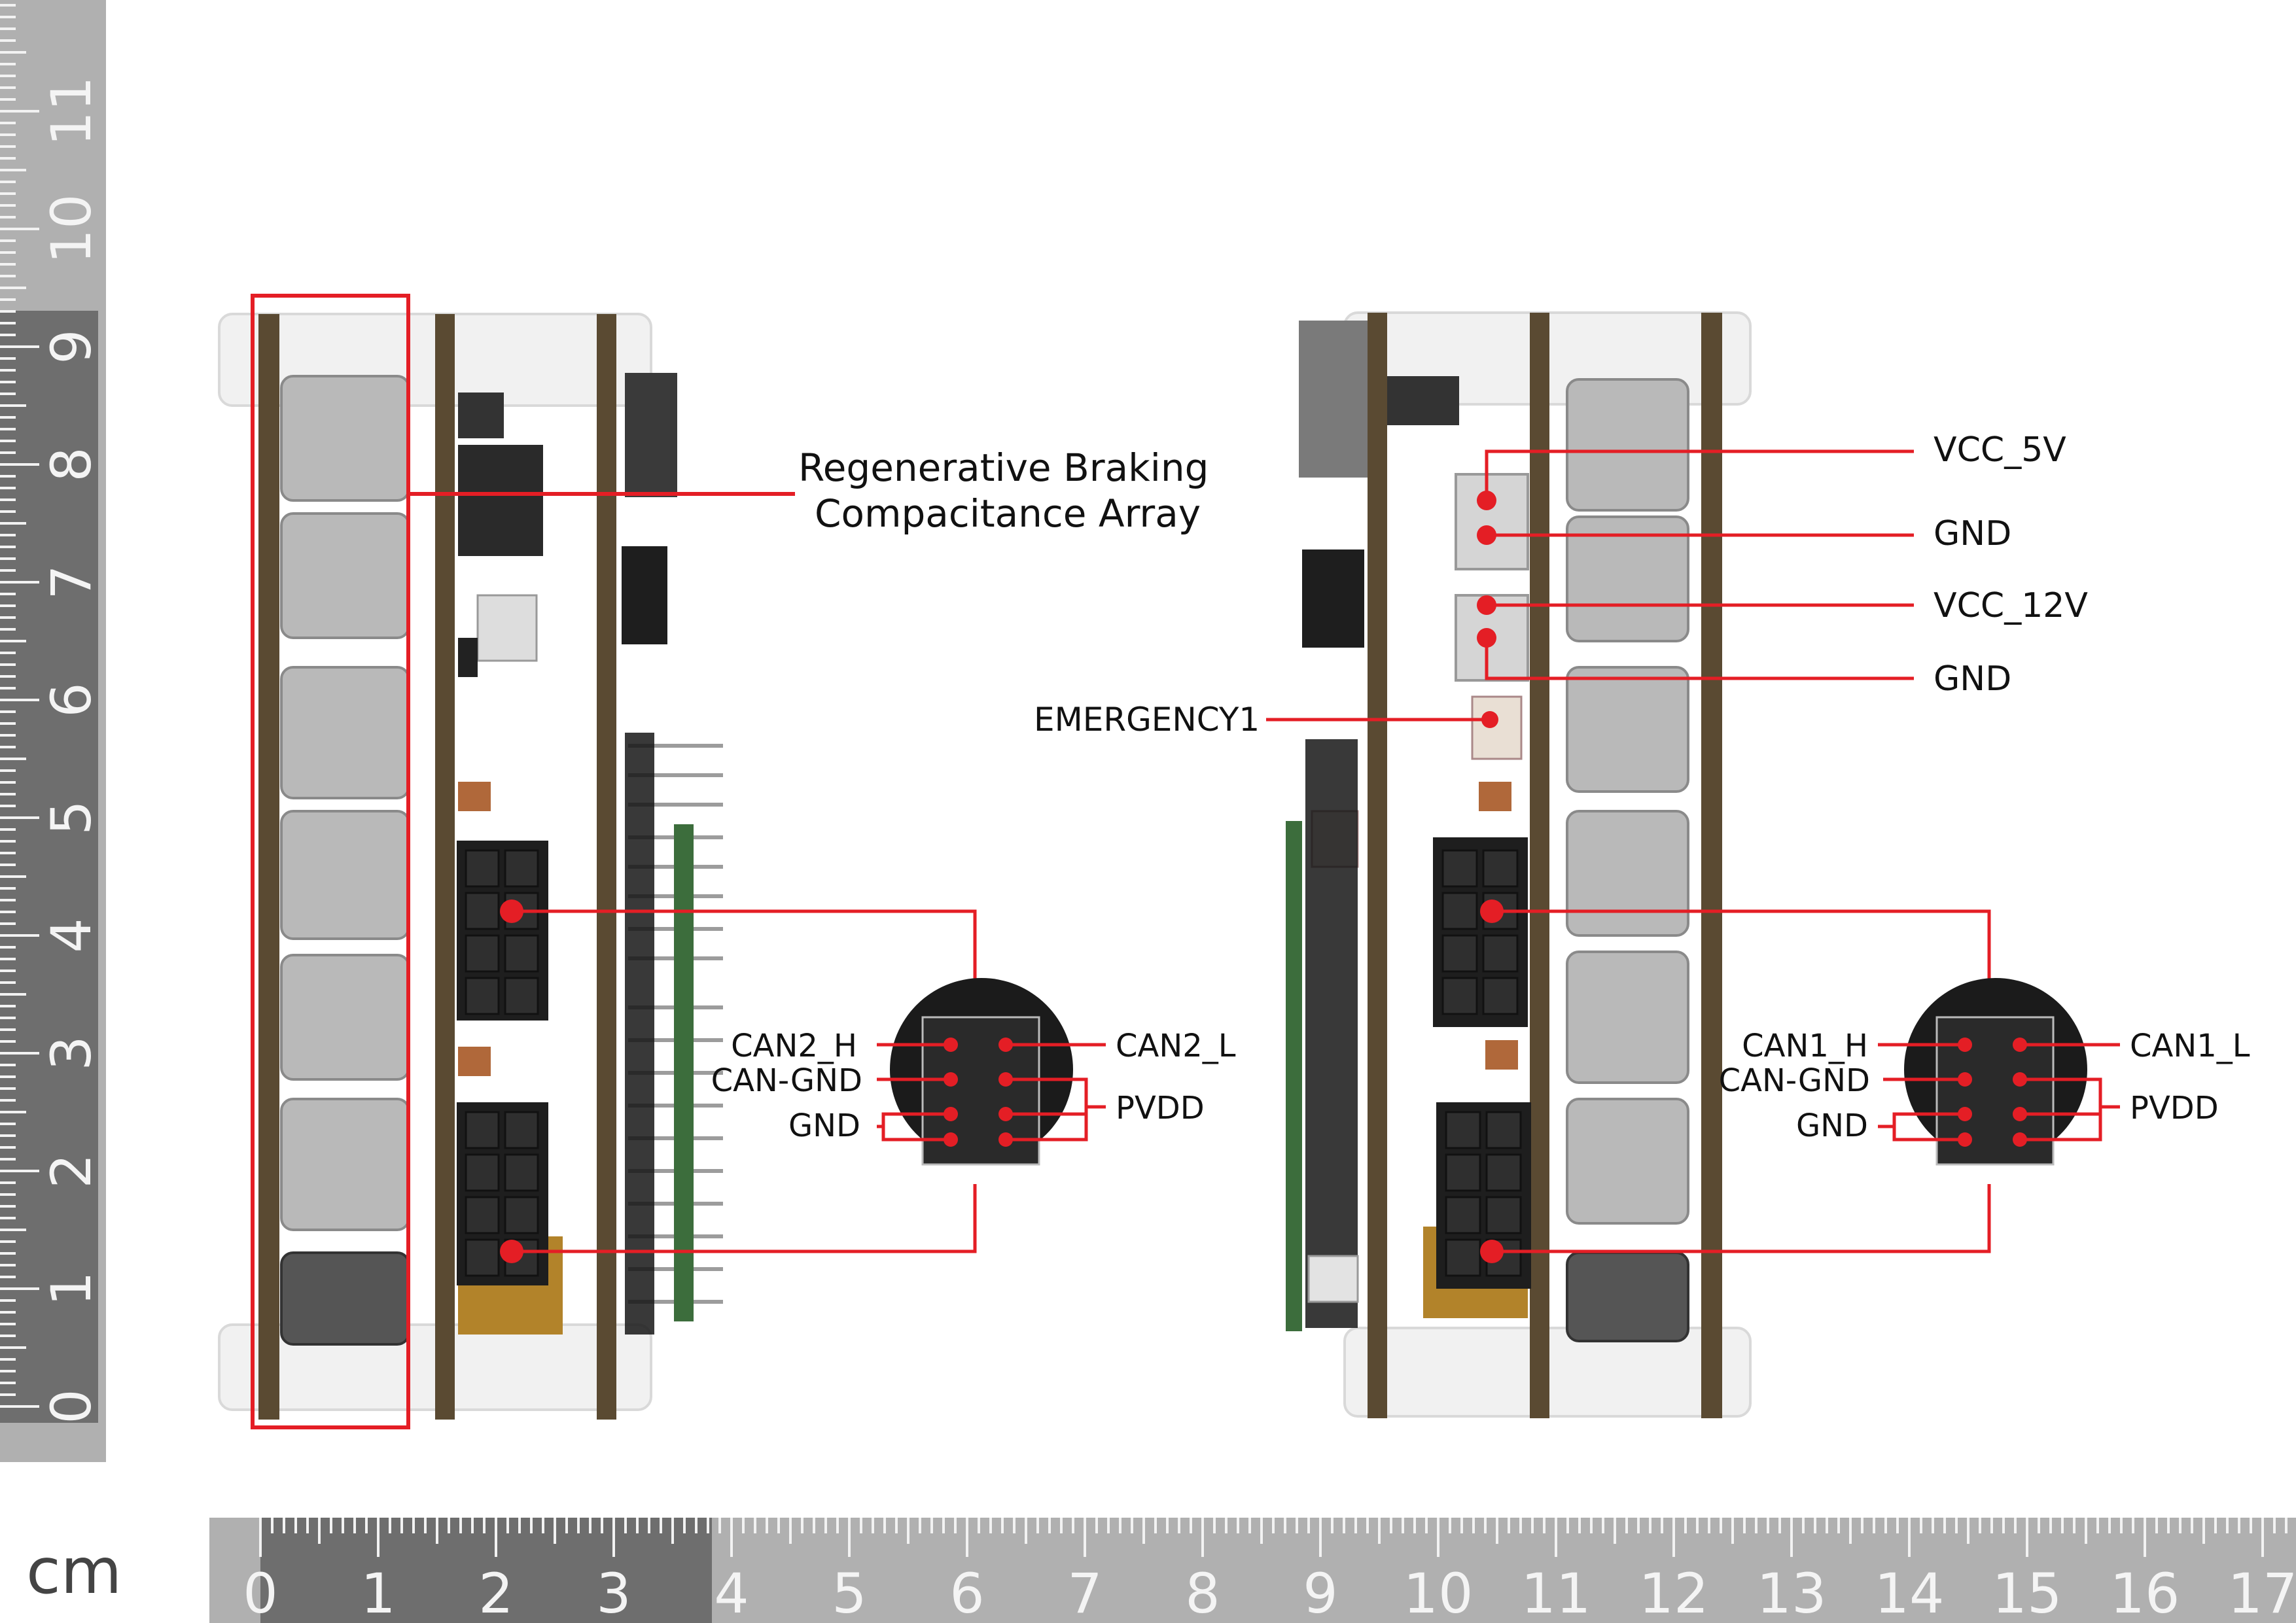  I want to click on power-connector-5v, so click(1492, 522).